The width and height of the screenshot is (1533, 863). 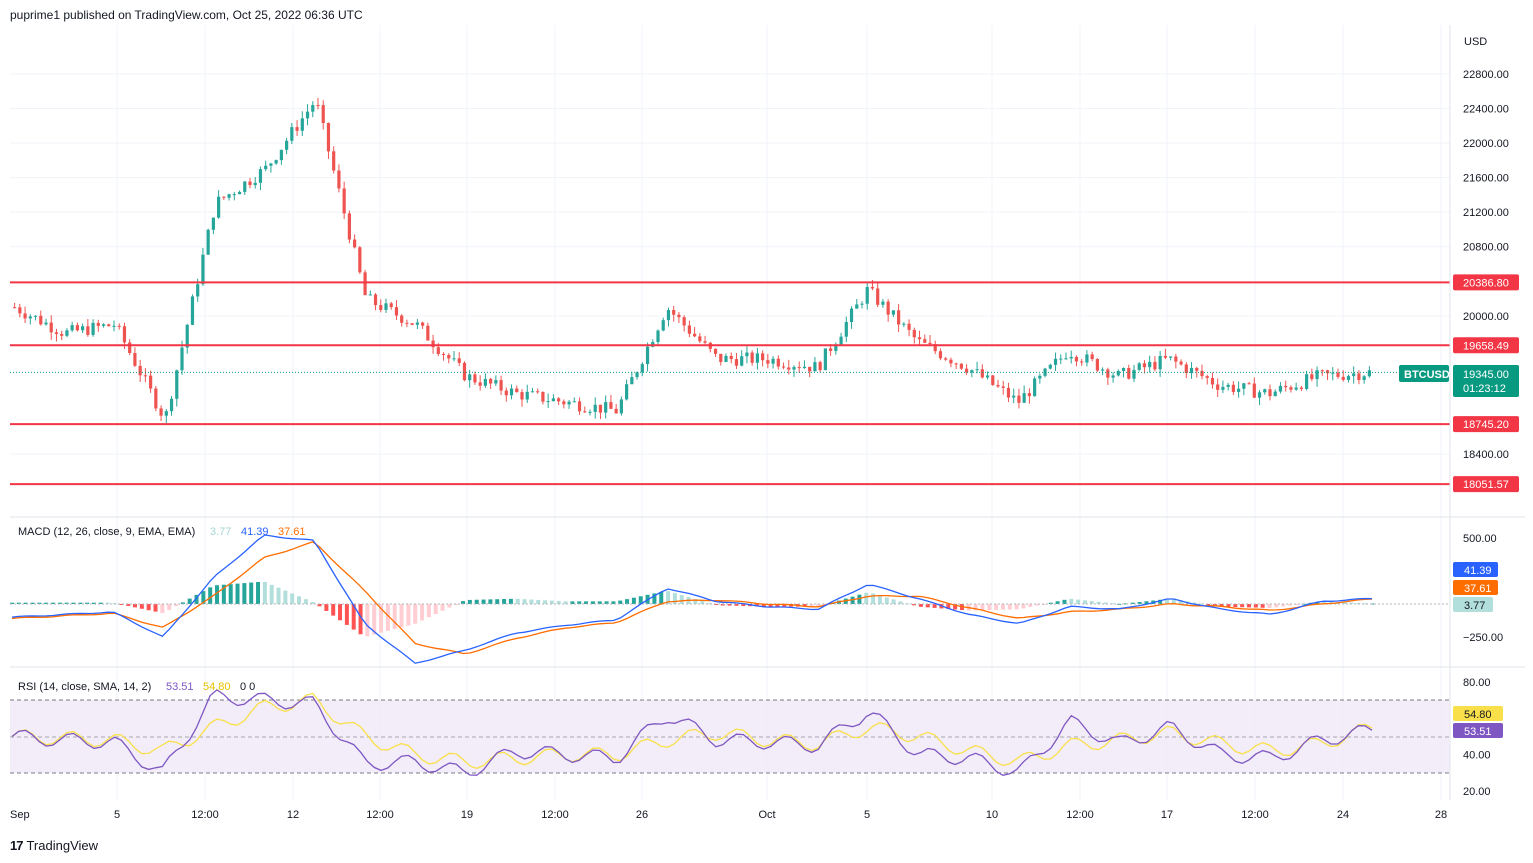 What do you see at coordinates (180, 687) in the screenshot?
I see `rsi-value: 53.51` at bounding box center [180, 687].